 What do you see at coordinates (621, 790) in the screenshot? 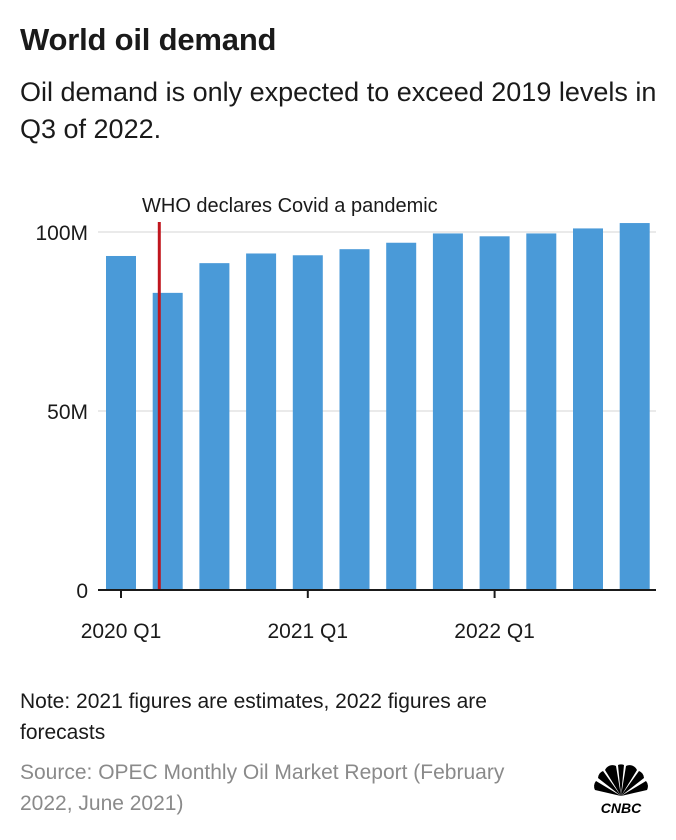
I see `cnbc-peacock-logo: CNBC` at bounding box center [621, 790].